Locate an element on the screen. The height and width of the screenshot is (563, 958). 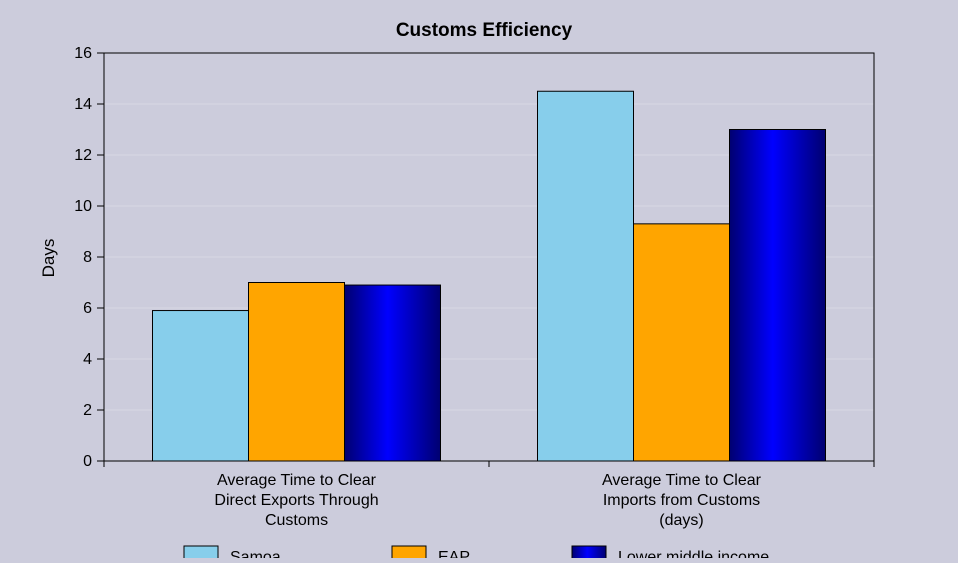
legend: Samoa EAP Lower middle income is located at coordinates (476, 554).